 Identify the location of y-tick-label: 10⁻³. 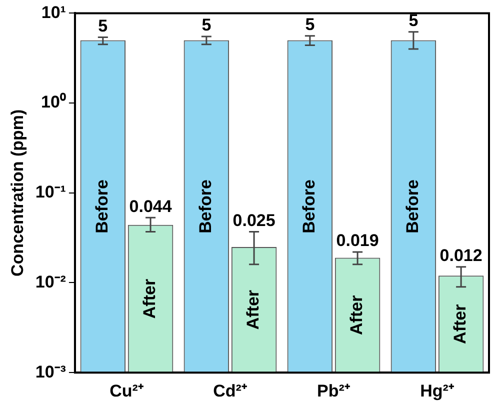
(50, 372).